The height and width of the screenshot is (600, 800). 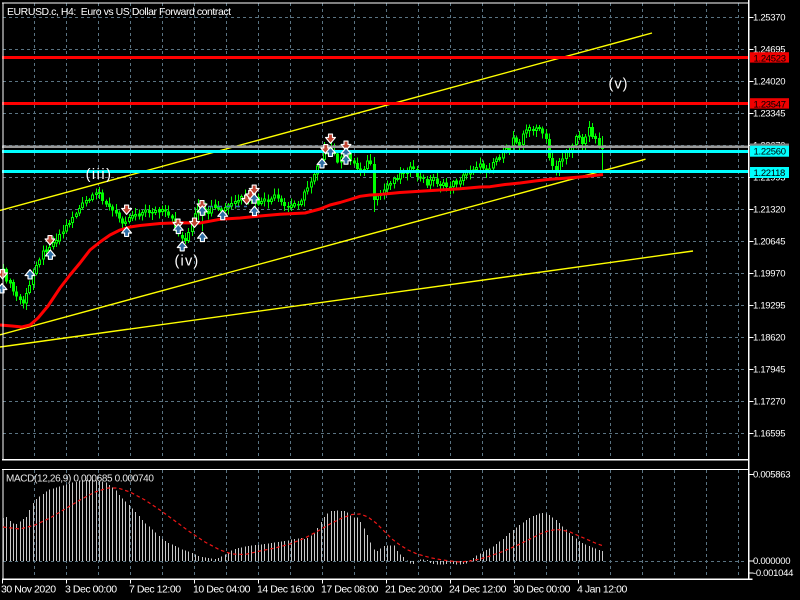 What do you see at coordinates (770, 104) in the screenshot?
I see `svg-text: 1.23547` at bounding box center [770, 104].